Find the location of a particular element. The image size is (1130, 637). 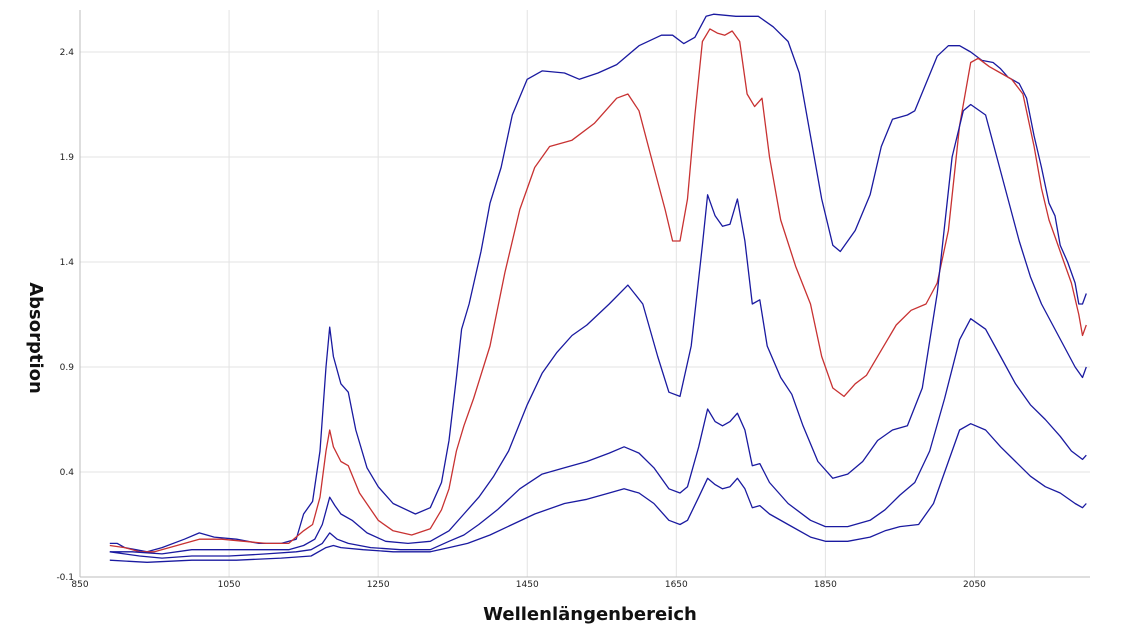

x-tick-label: 1450 is located at coordinates (527, 585).